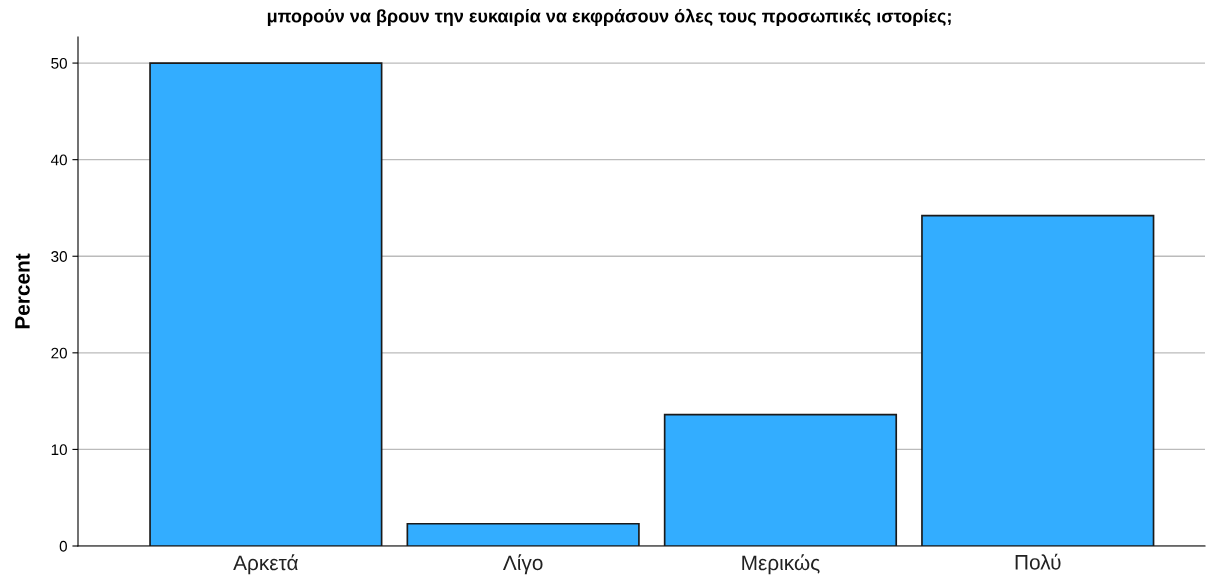 The height and width of the screenshot is (583, 1219). I want to click on y-tick-label: 10, so click(59, 450).